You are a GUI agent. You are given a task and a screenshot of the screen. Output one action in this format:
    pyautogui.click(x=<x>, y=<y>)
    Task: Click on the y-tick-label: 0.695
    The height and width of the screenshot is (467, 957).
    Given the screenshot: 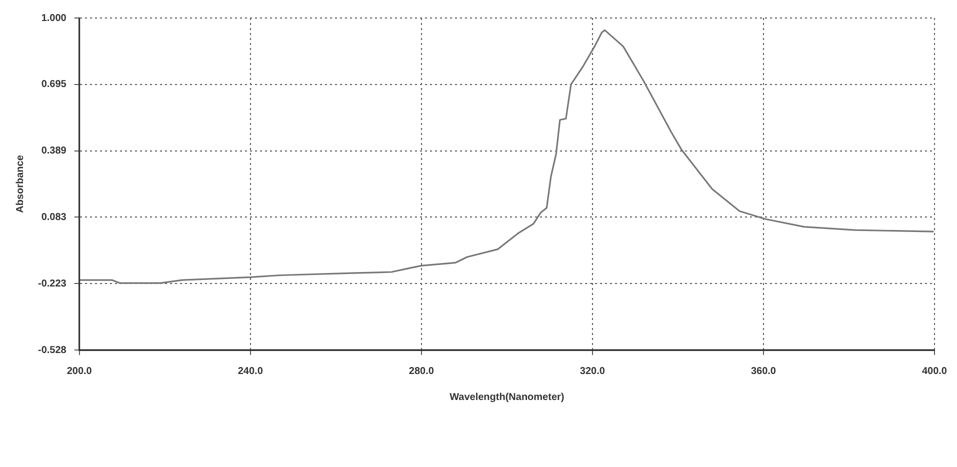 What is the action you would take?
    pyautogui.click(x=54, y=84)
    